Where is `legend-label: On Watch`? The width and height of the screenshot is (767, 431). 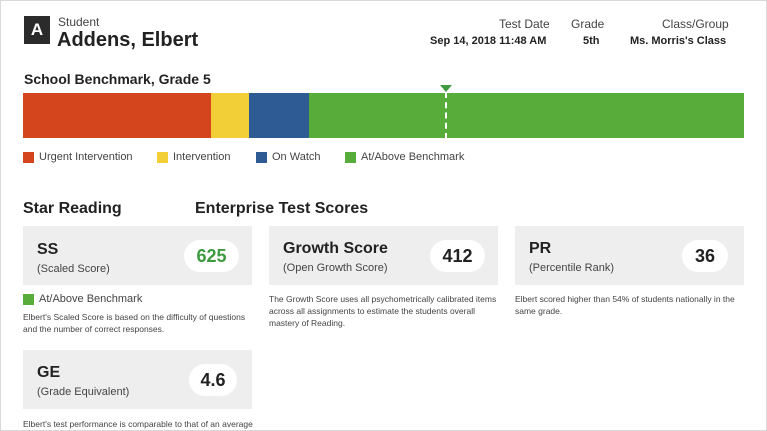
legend-label: On Watch is located at coordinates (296, 157).